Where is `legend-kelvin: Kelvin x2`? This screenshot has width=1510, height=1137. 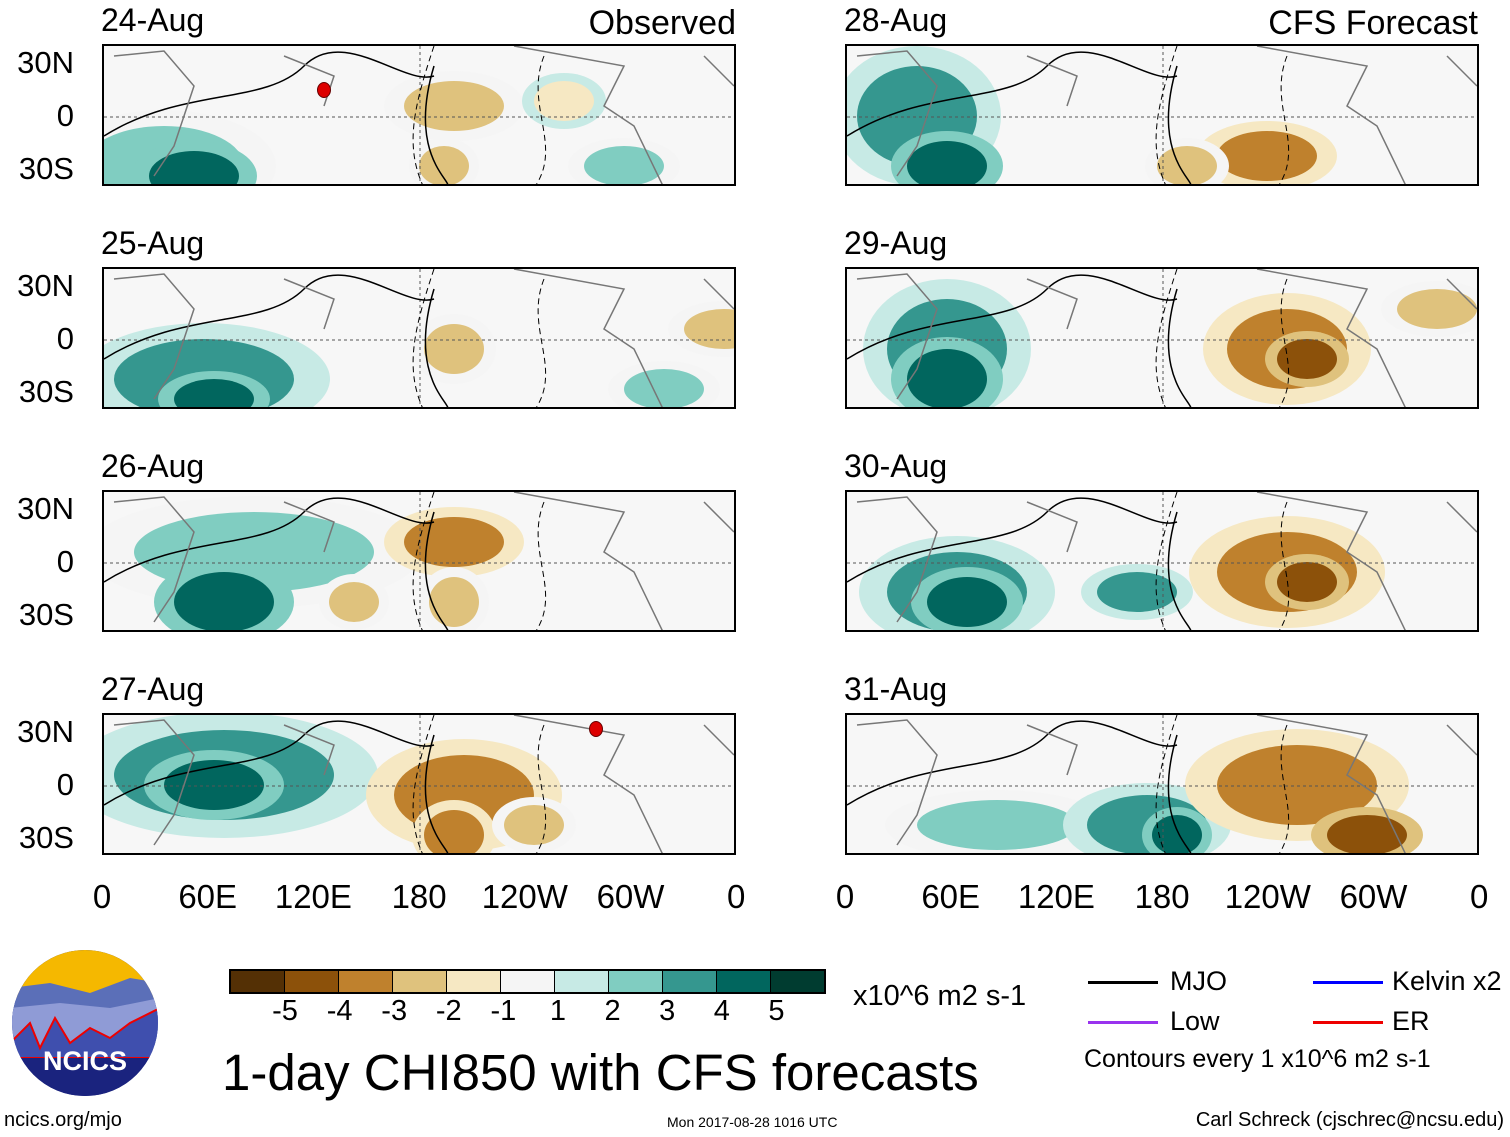 legend-kelvin: Kelvin x2 is located at coordinates (1447, 981).